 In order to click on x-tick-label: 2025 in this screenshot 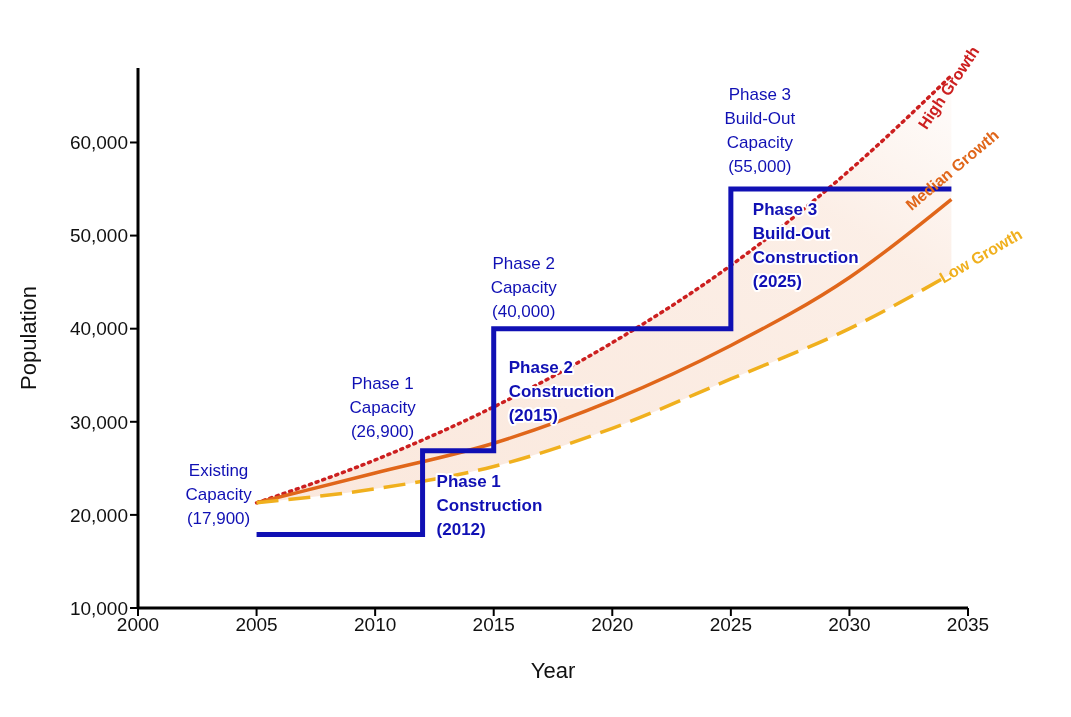, I will do `click(730, 625)`.